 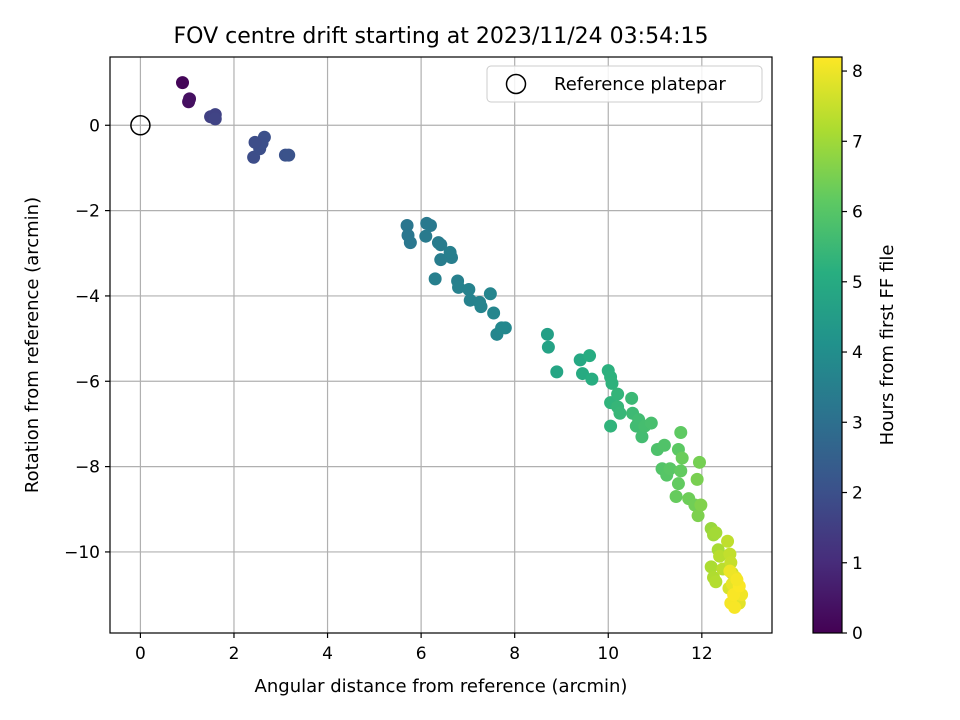 What do you see at coordinates (87, 382) in the screenshot?
I see `y-tick-label: −6` at bounding box center [87, 382].